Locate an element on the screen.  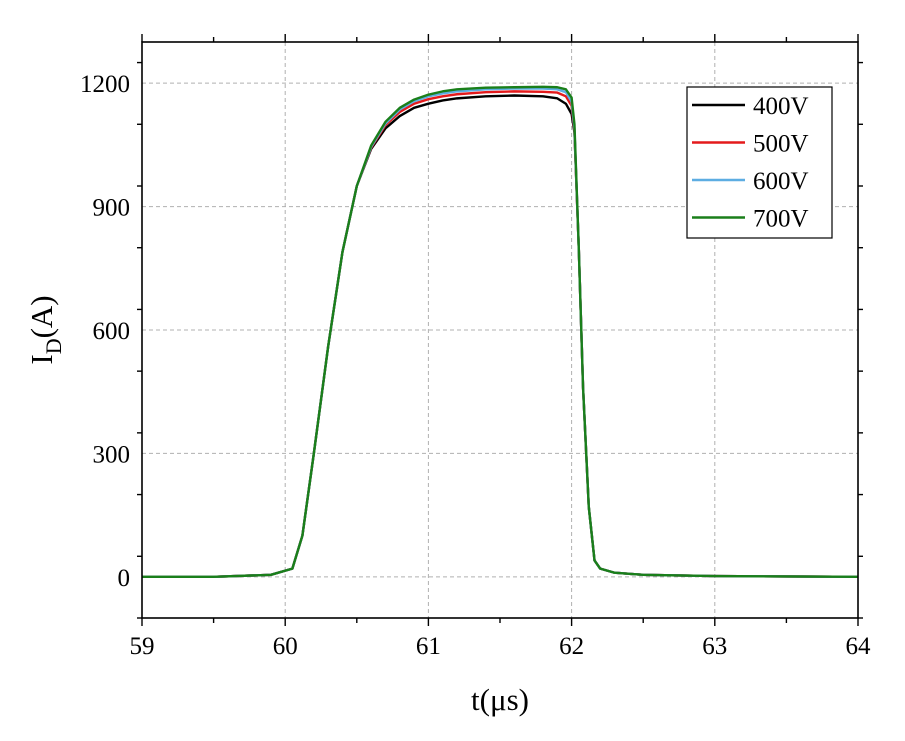
y-tick-label: 900 is located at coordinates (112, 208).